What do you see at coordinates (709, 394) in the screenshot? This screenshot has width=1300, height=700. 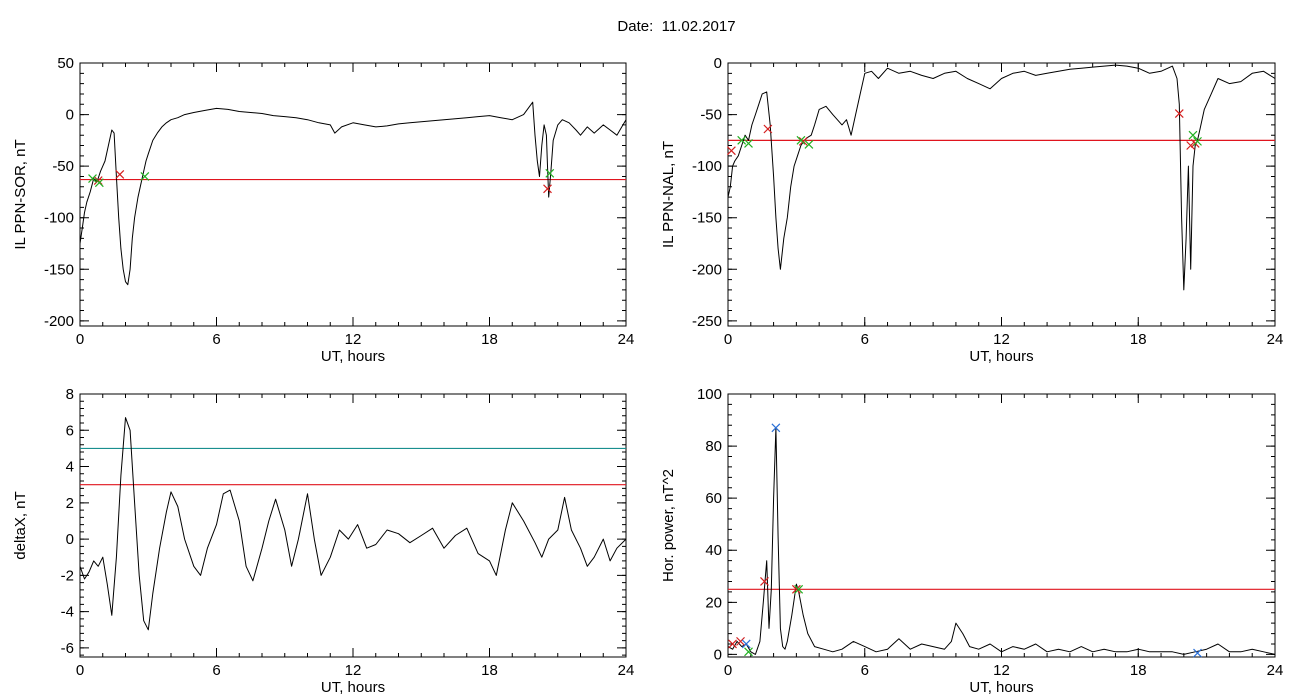 I see `y-tick-label: 100` at bounding box center [709, 394].